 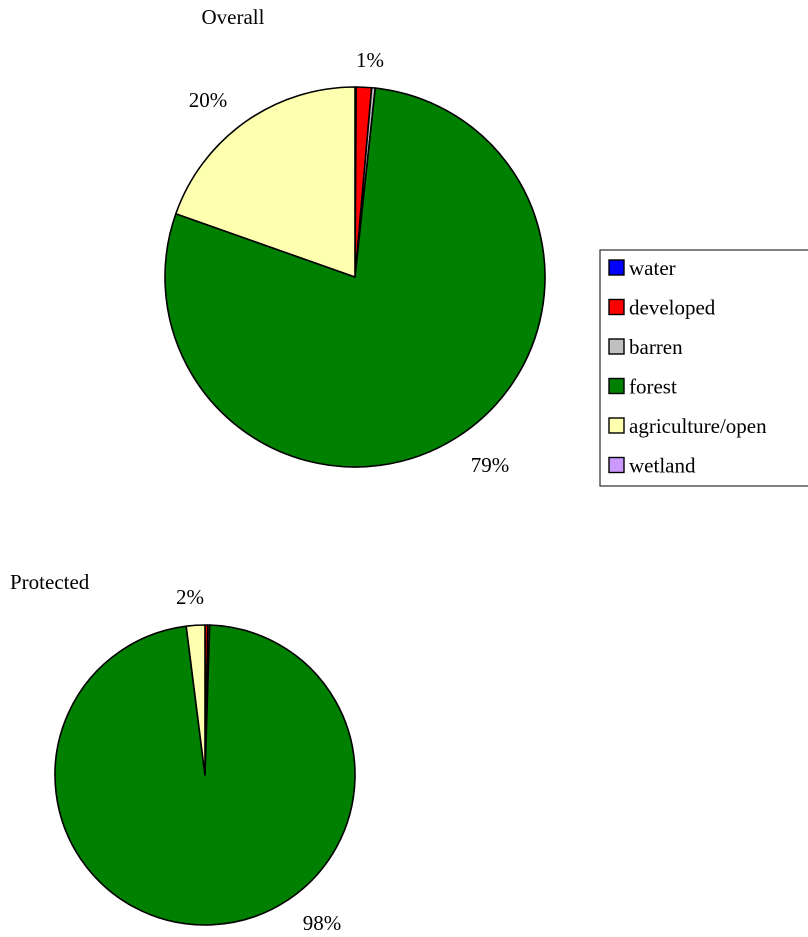 What do you see at coordinates (662, 466) in the screenshot?
I see `legend-label-wetland: wetland` at bounding box center [662, 466].